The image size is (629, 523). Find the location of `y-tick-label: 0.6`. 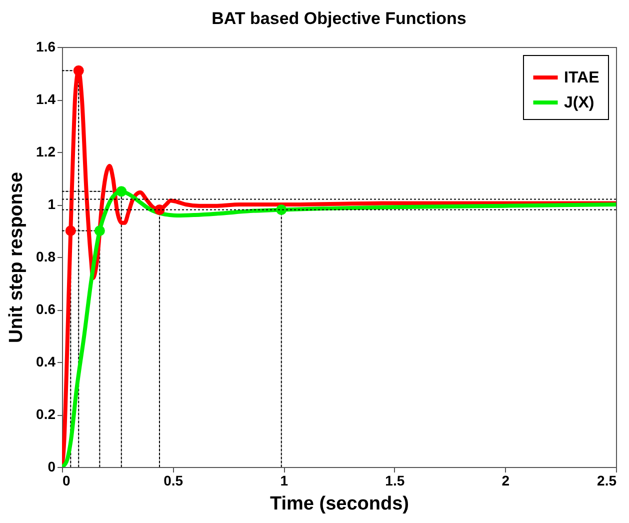

y-tick-label: 0.6 is located at coordinates (46, 309).